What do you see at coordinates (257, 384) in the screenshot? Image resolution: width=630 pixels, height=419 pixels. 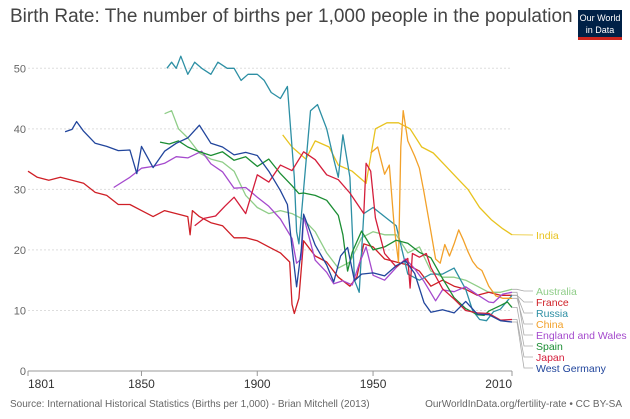 I see `x-tick-label: 1900` at bounding box center [257, 384].